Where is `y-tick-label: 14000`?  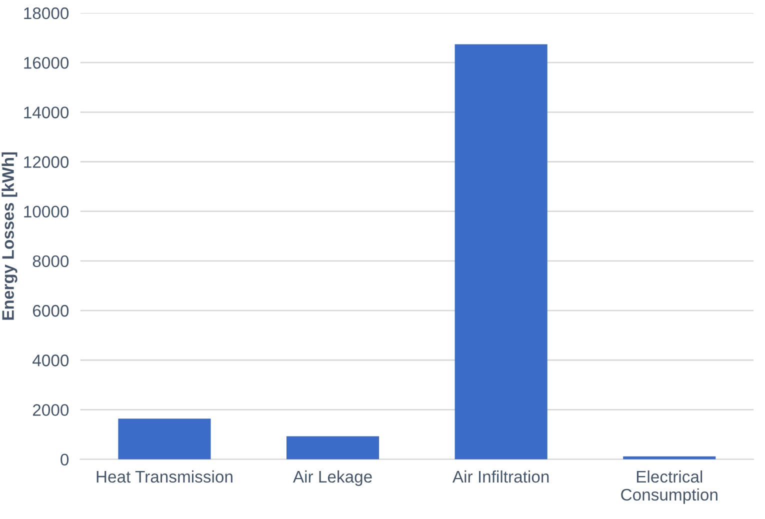 y-tick-label: 14000 is located at coordinates (46, 112).